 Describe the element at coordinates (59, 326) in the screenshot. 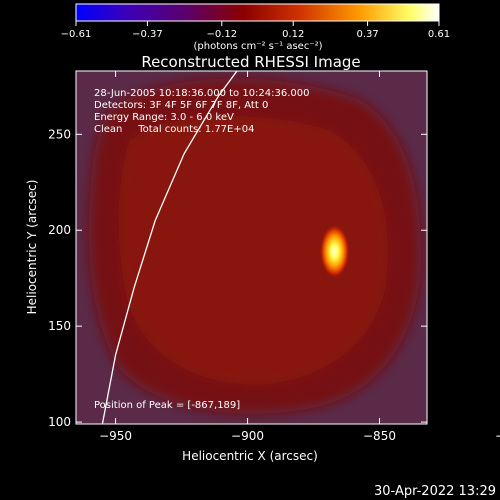

I see `y-tick-label: 150` at that location.